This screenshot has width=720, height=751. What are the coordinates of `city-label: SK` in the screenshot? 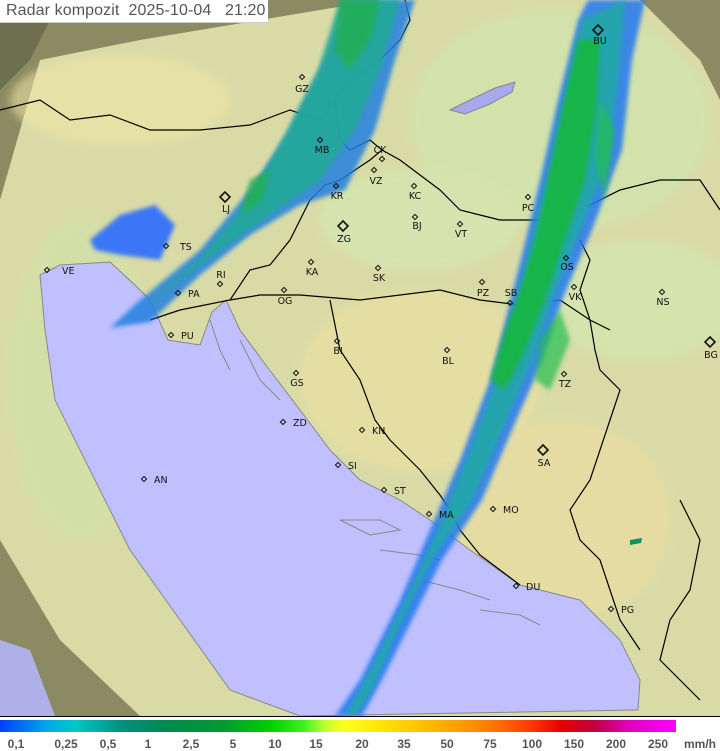 It's located at (379, 278).